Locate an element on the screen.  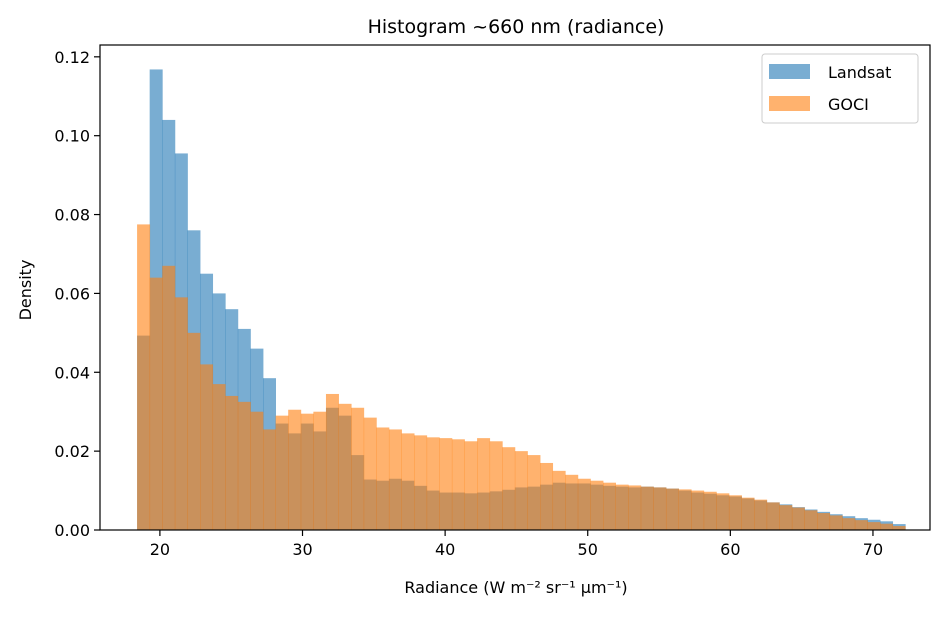
x-tick-label: 70 is located at coordinates (873, 549).